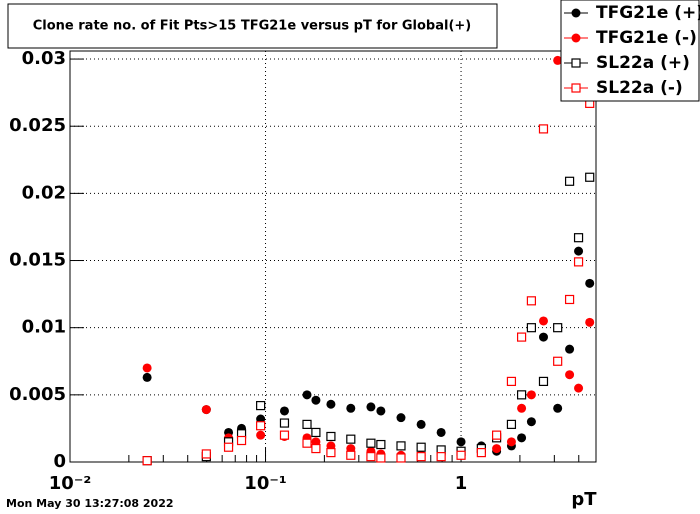 This screenshot has width=700, height=514. I want to click on title-box, so click(252, 26).